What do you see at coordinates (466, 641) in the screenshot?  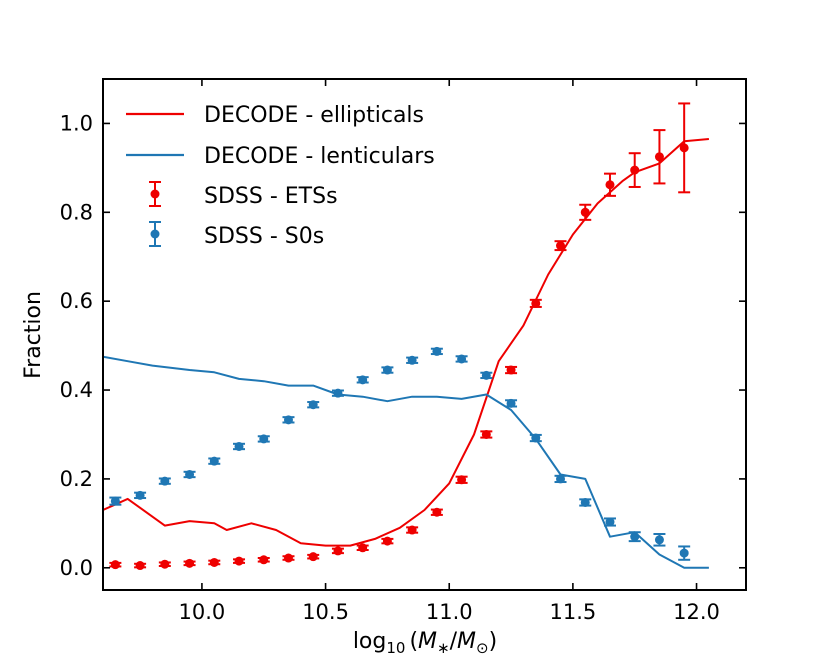 I see `x-label-m2: M` at bounding box center [466, 641].